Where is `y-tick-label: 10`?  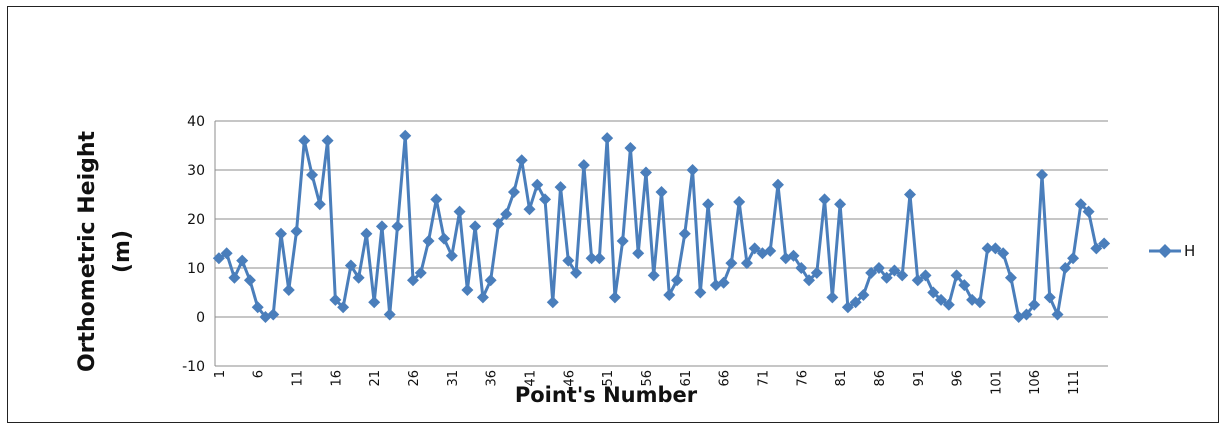 y-tick-label: 10 is located at coordinates (196, 269).